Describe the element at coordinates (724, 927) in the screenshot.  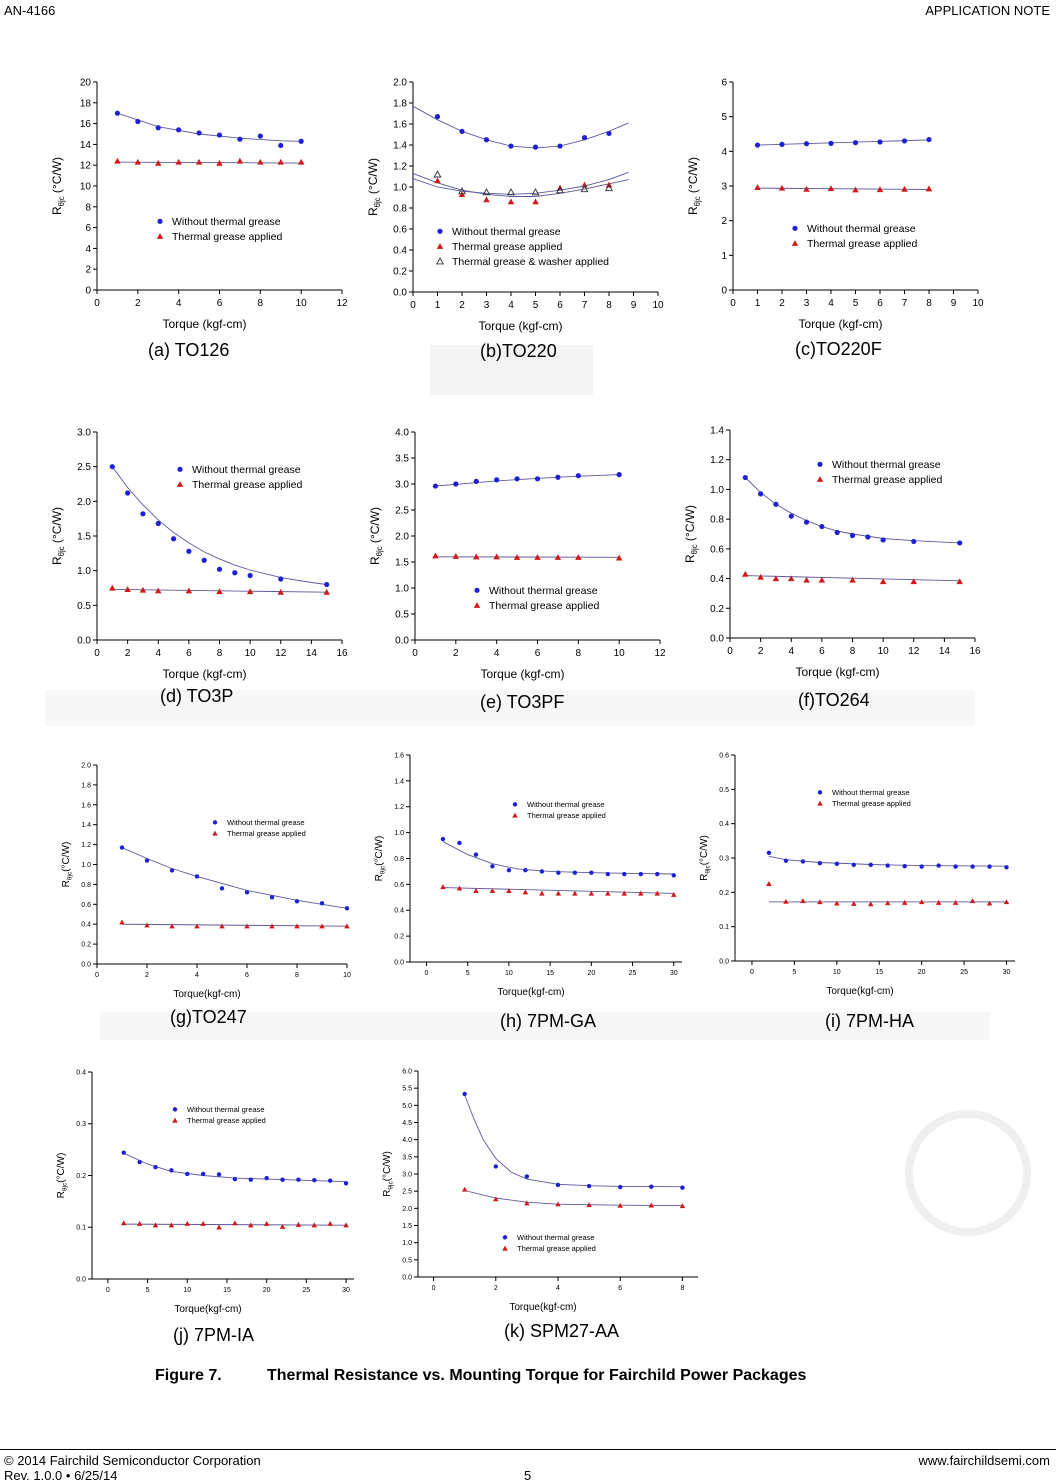
I see `y-tick-label: 0.1` at that location.